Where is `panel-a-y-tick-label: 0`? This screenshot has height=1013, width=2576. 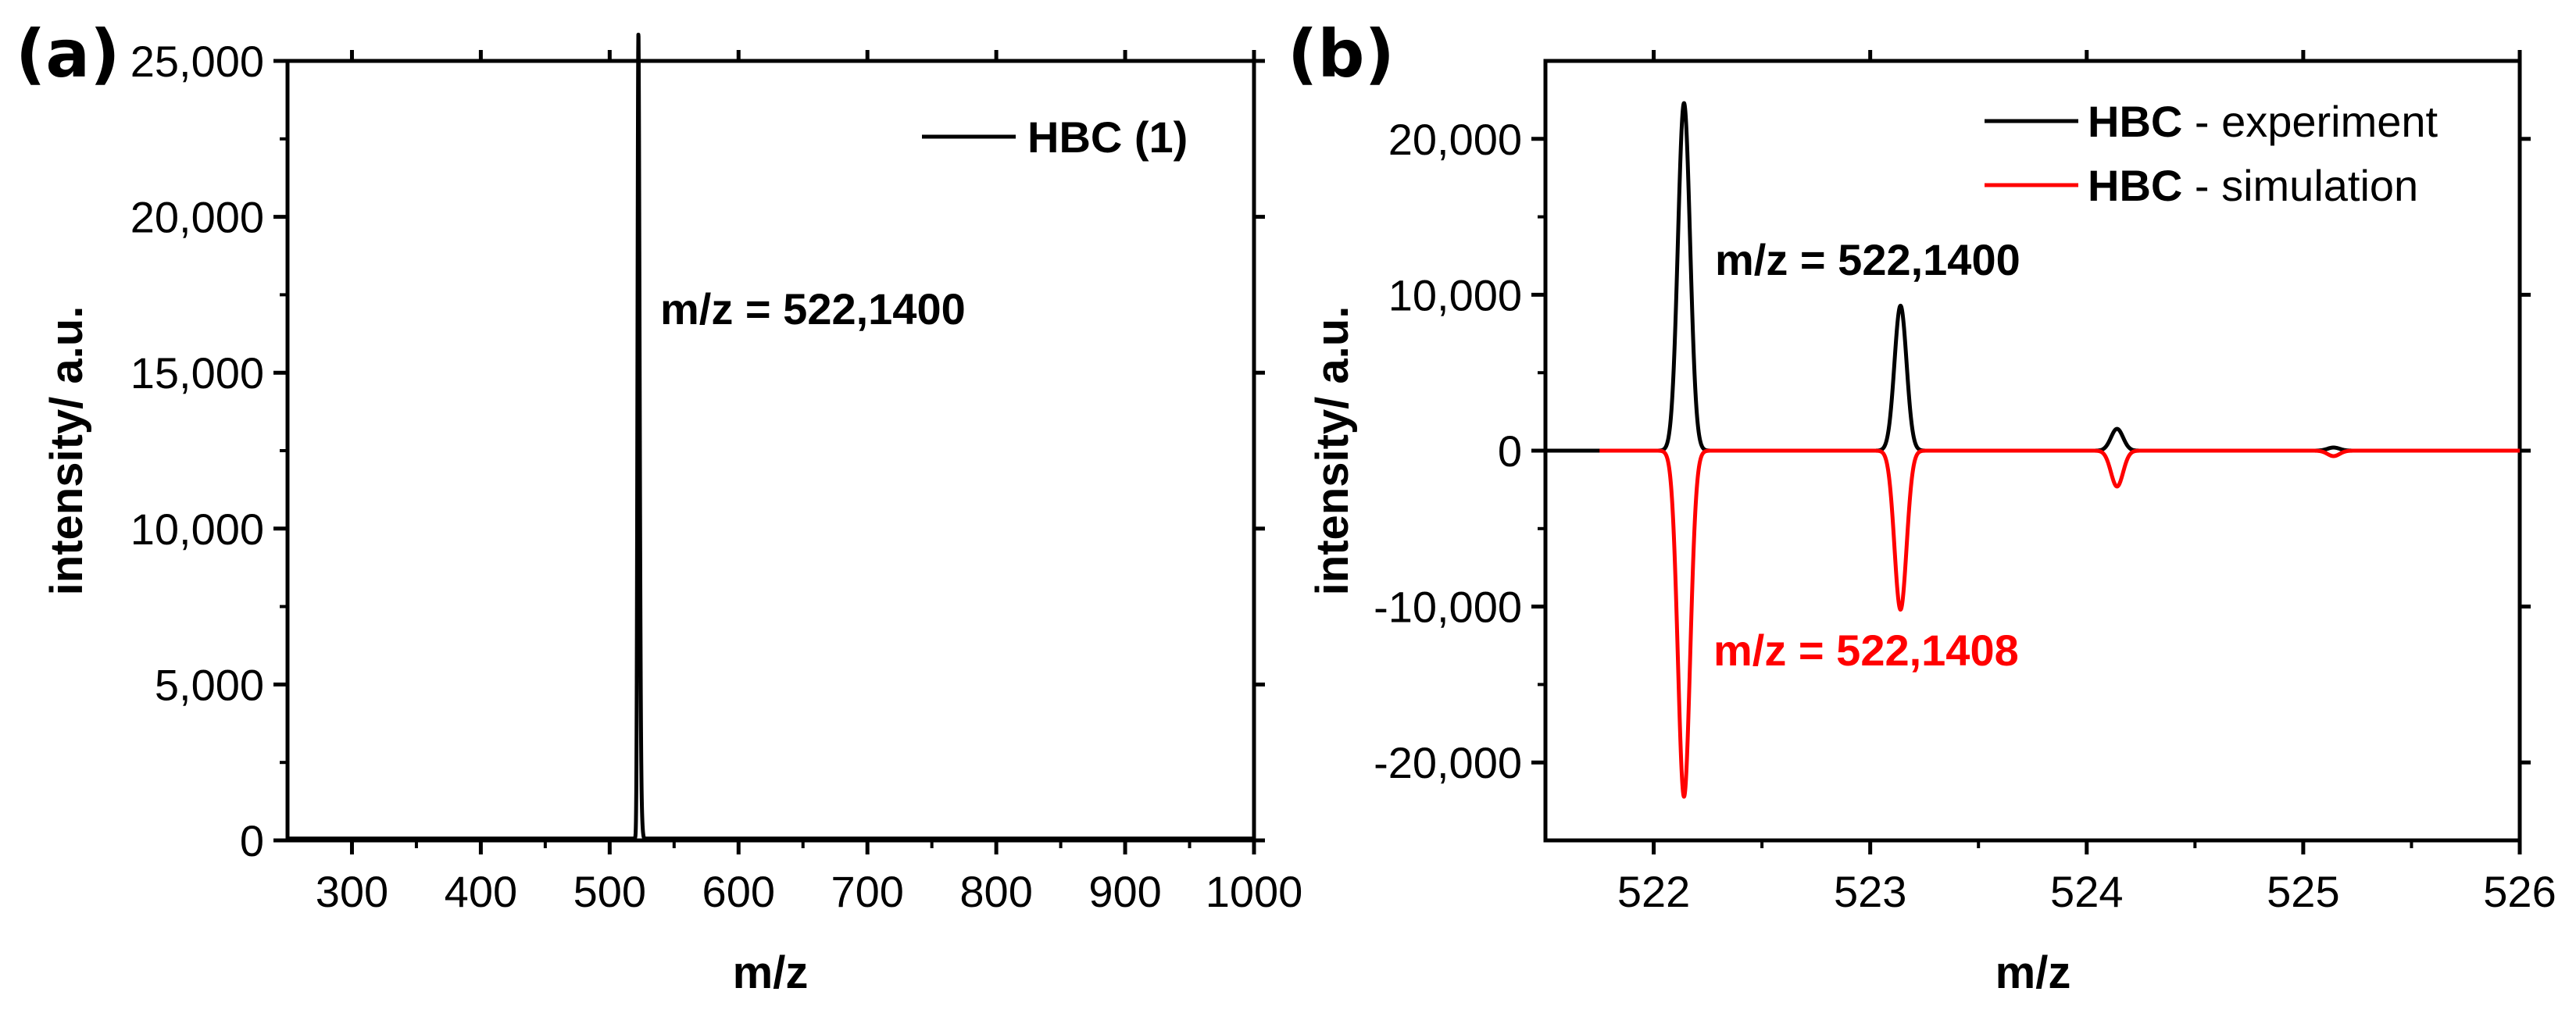 panel-a-y-tick-label: 0 is located at coordinates (252, 840).